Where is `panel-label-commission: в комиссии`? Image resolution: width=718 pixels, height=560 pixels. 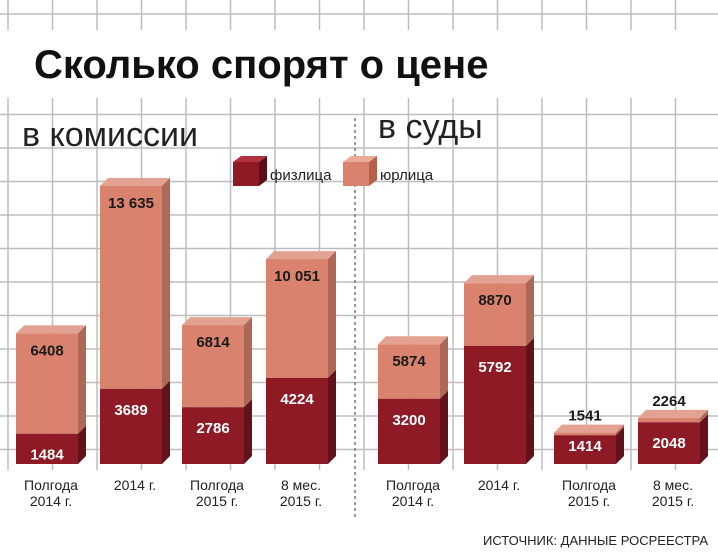 panel-label-commission: в комиссии is located at coordinates (110, 135).